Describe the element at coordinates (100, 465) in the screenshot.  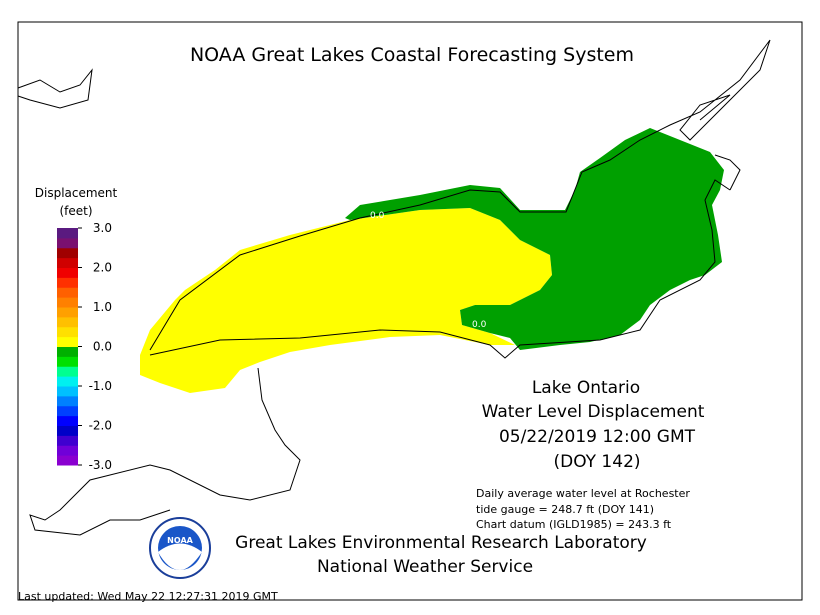
I see `colorbar-tick-label: -3.0` at that location.